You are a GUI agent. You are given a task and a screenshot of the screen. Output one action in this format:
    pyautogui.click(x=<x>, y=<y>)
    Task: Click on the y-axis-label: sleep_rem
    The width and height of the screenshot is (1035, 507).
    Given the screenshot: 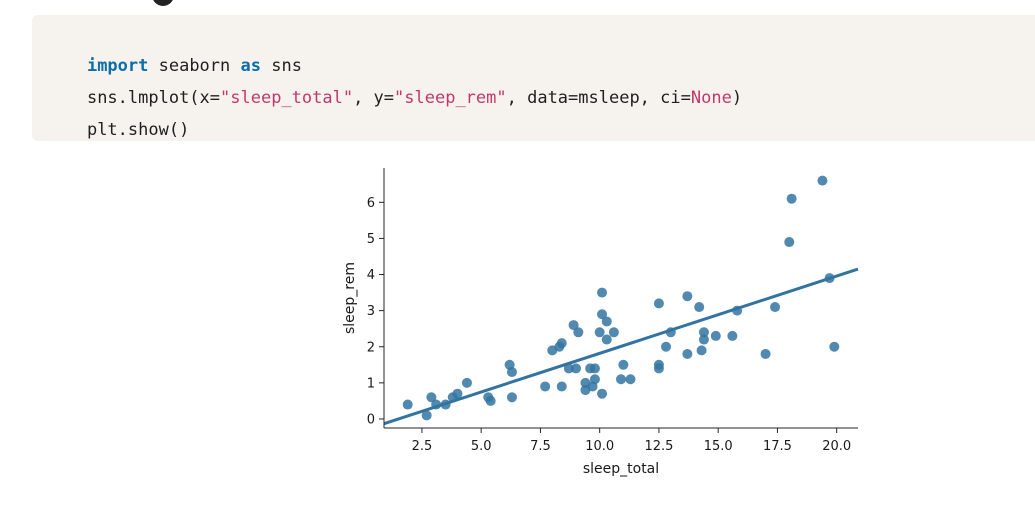 What is the action you would take?
    pyautogui.click(x=350, y=298)
    